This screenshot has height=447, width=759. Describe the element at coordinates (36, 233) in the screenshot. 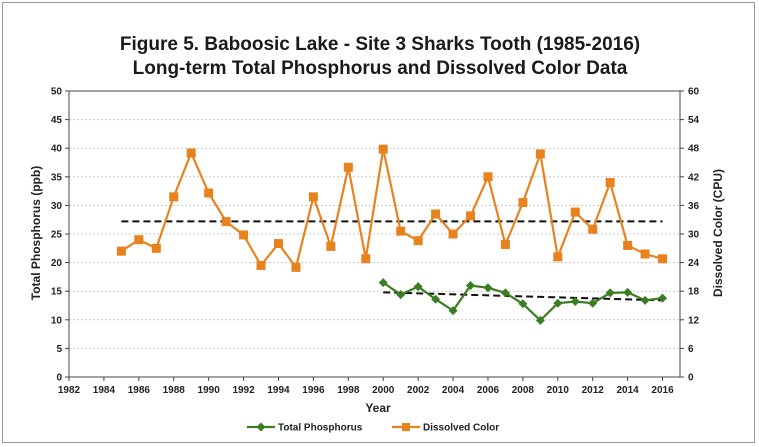

I see `y-left-axis-label: Total Phosphorus (ppb)` at that location.